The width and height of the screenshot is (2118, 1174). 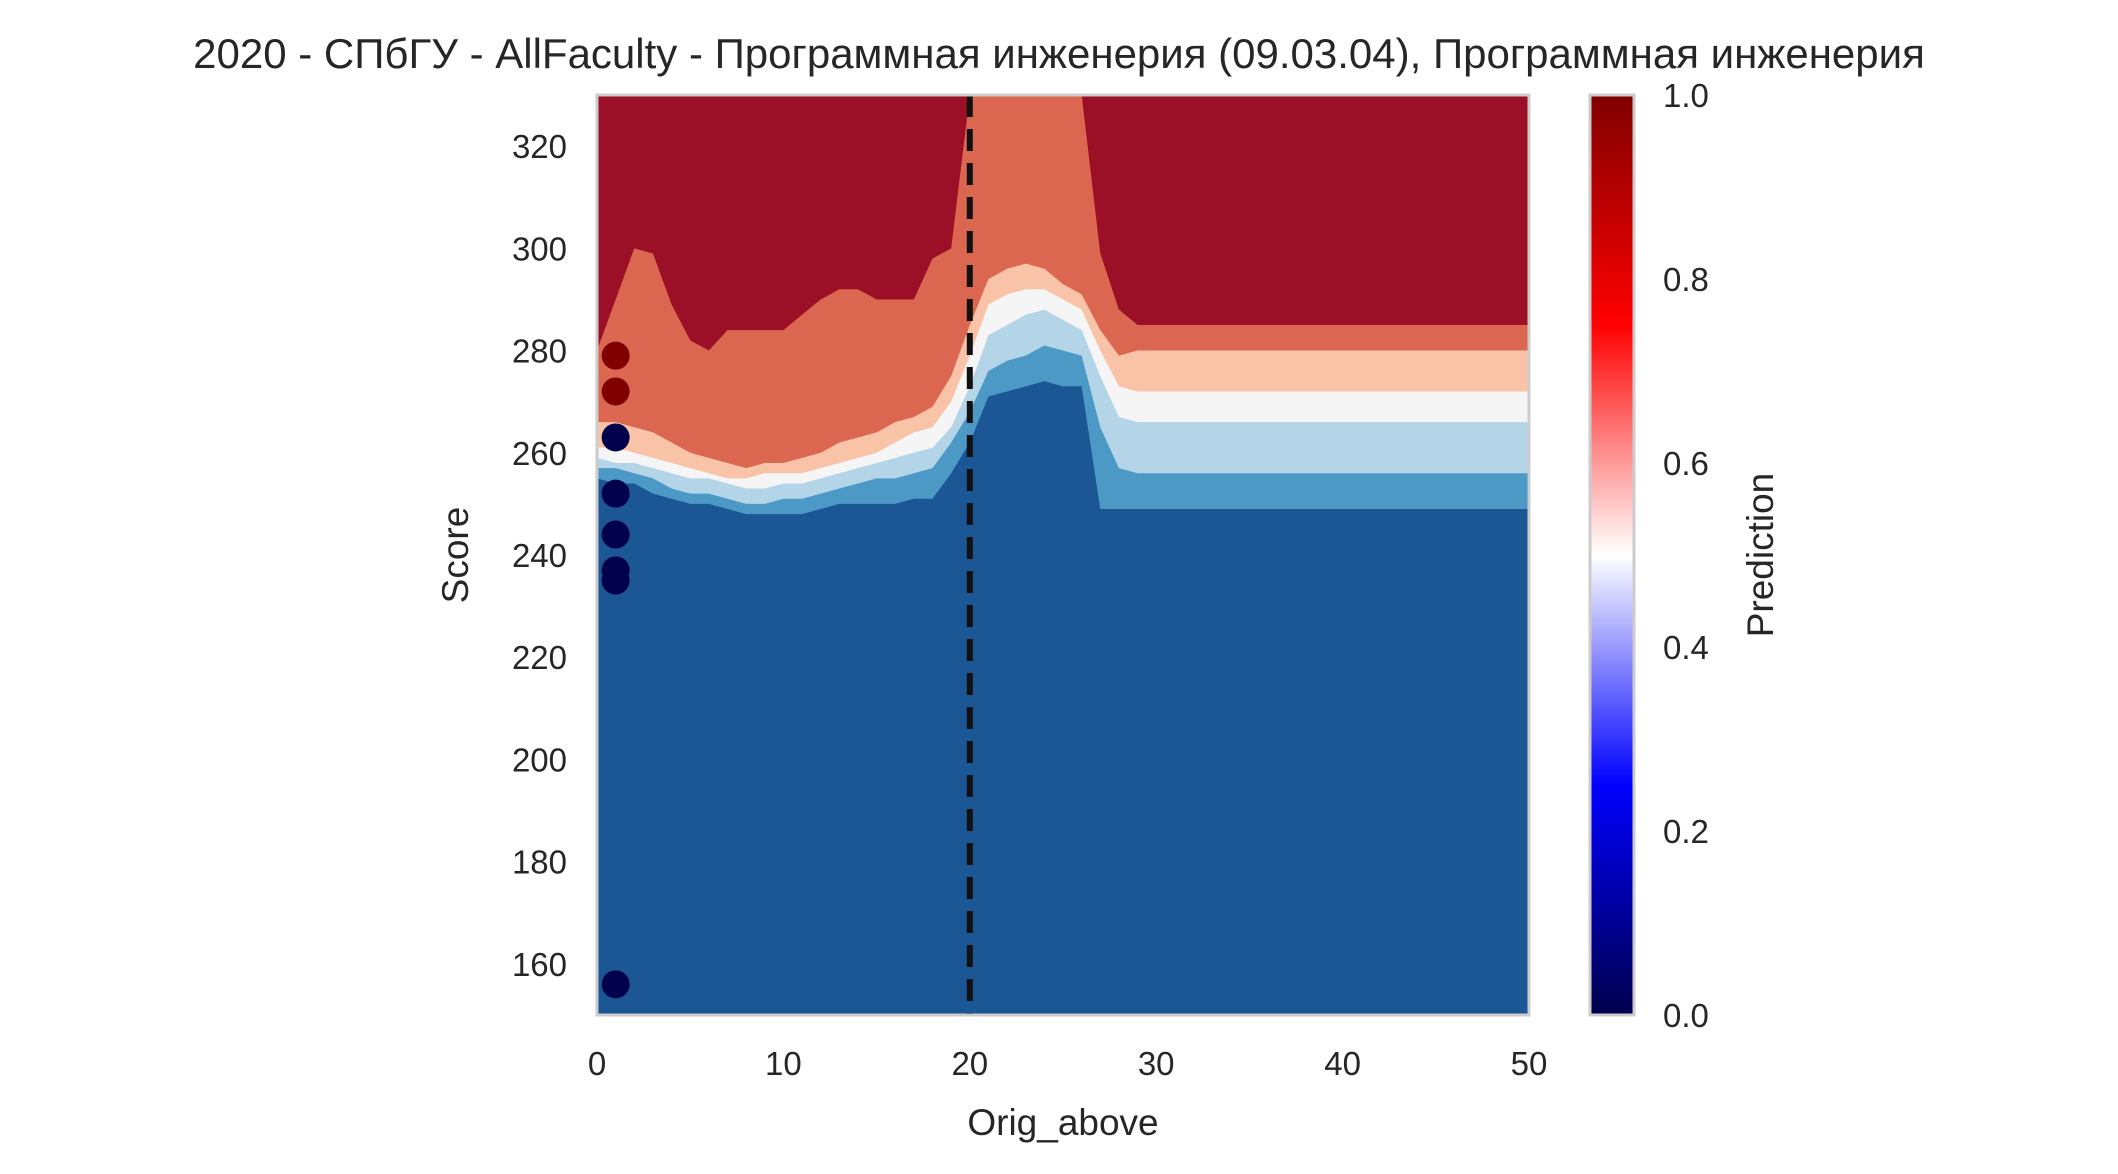 What do you see at coordinates (1062, 1122) in the screenshot?
I see `x-axis-label: Orig_above` at bounding box center [1062, 1122].